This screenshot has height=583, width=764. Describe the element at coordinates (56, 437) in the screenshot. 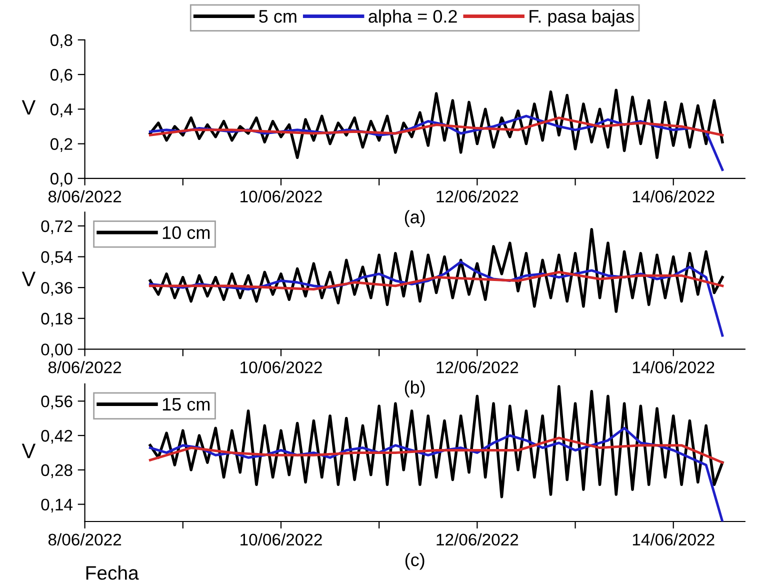

I see `y-tick-label: 0,42` at that location.